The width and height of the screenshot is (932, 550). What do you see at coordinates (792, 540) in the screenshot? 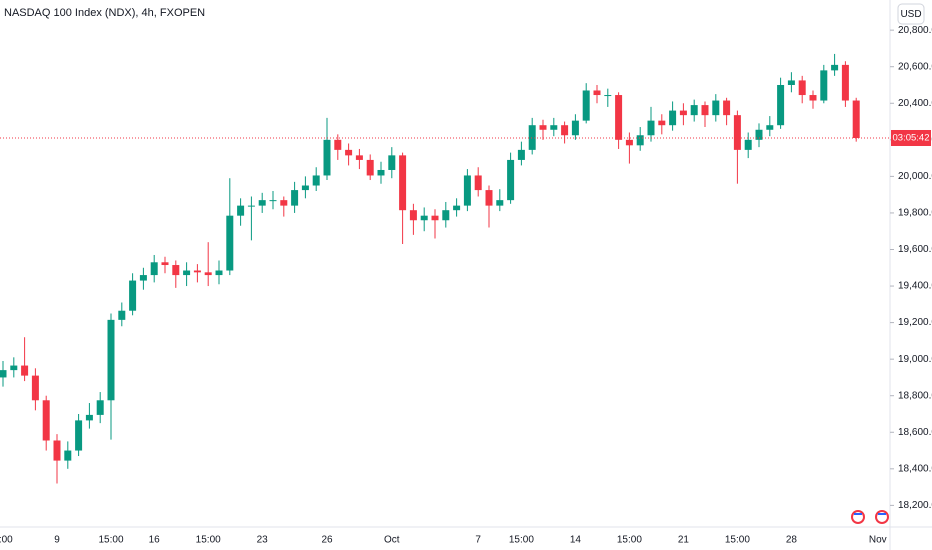
I see `x-tick-label: 28` at bounding box center [792, 540].